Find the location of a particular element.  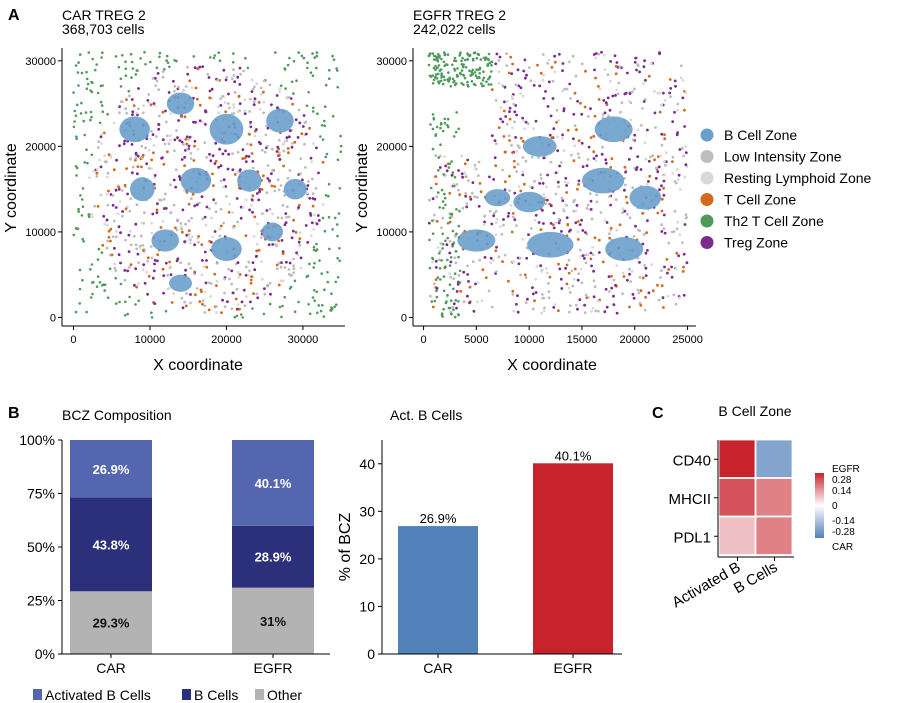

colorbar-tick-label: 0.14 is located at coordinates (842, 491).